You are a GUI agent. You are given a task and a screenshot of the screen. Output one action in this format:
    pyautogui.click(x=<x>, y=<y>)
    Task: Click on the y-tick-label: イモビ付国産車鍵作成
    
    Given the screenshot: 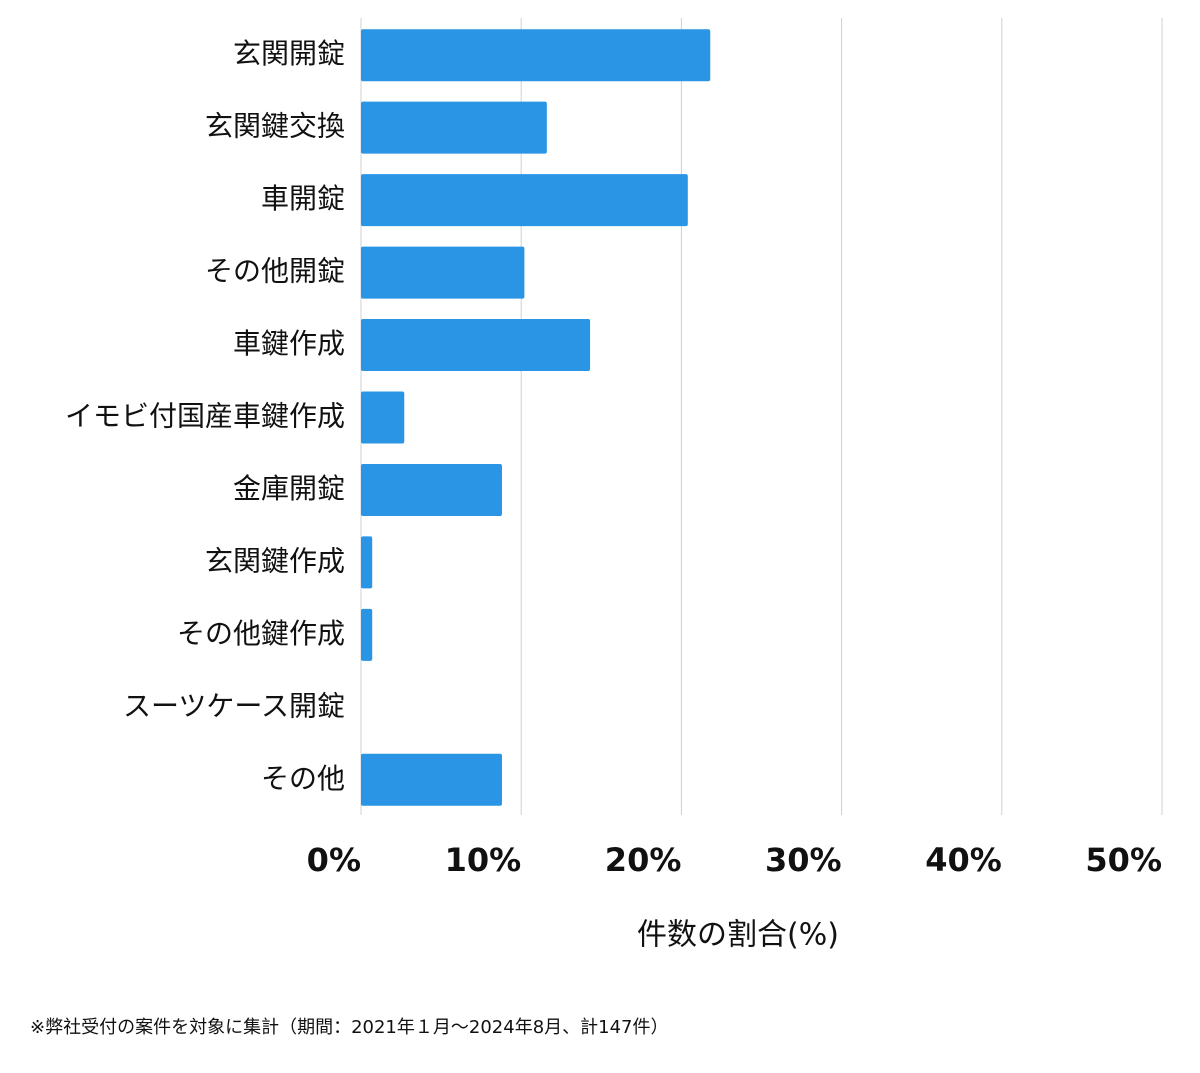 What is the action you would take?
    pyautogui.click(x=205, y=416)
    